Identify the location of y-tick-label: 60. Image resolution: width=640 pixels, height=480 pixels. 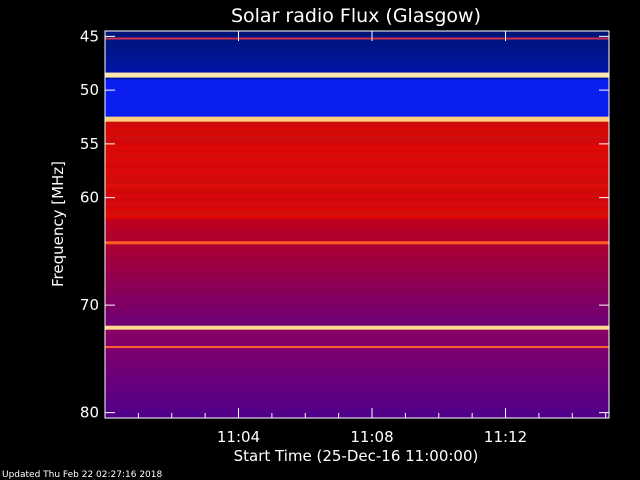
(89, 198).